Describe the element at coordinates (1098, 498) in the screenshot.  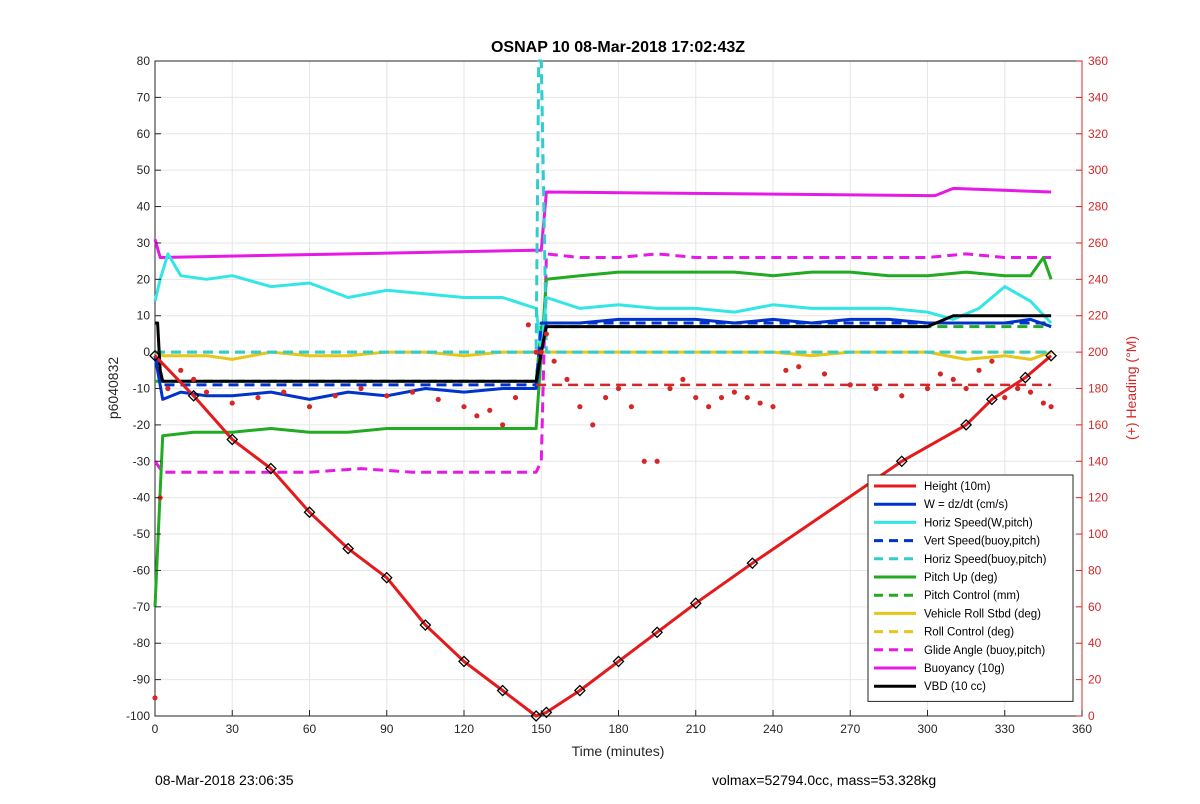
I see `y2-tick-label: 120` at that location.